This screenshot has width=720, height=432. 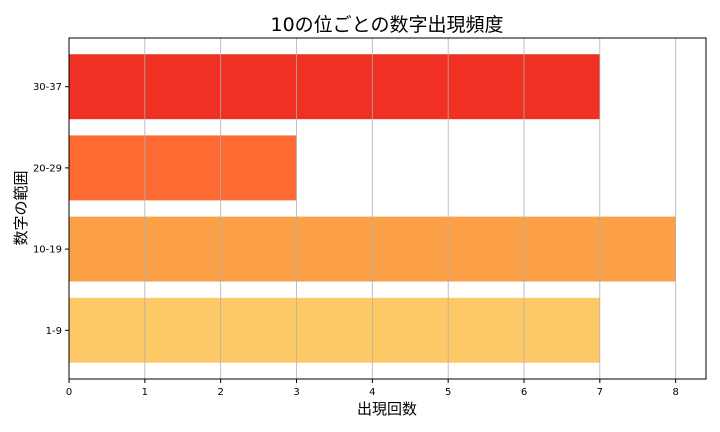 What do you see at coordinates (47, 87) in the screenshot?
I see `y-tick-label-30-37: 30-37` at bounding box center [47, 87].